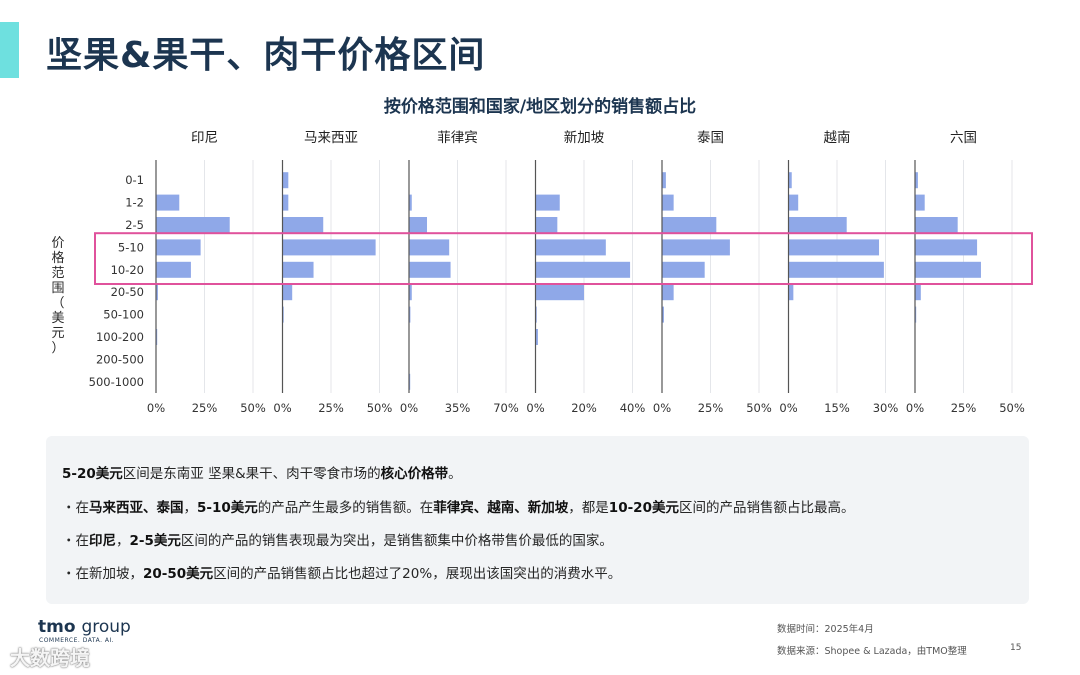 This screenshot has width=1080, height=675. I want to click on tick-label: 35%, so click(458, 408).